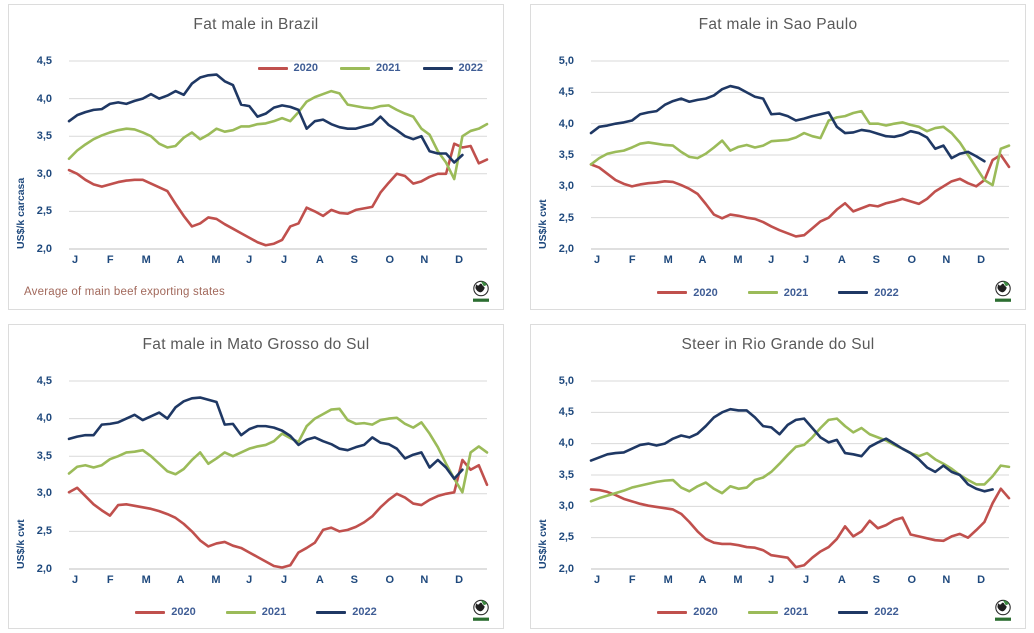 This screenshot has height=633, width=1034. I want to click on legend-item-2021: 2021, so click(778, 292).